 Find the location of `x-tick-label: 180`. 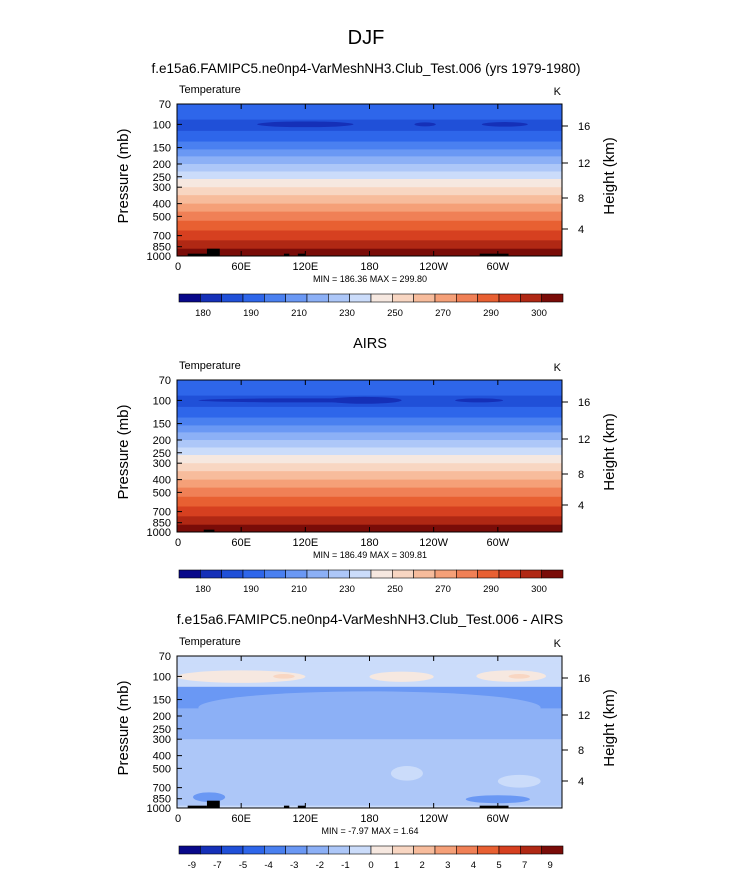

x-tick-label: 180 is located at coordinates (369, 543).